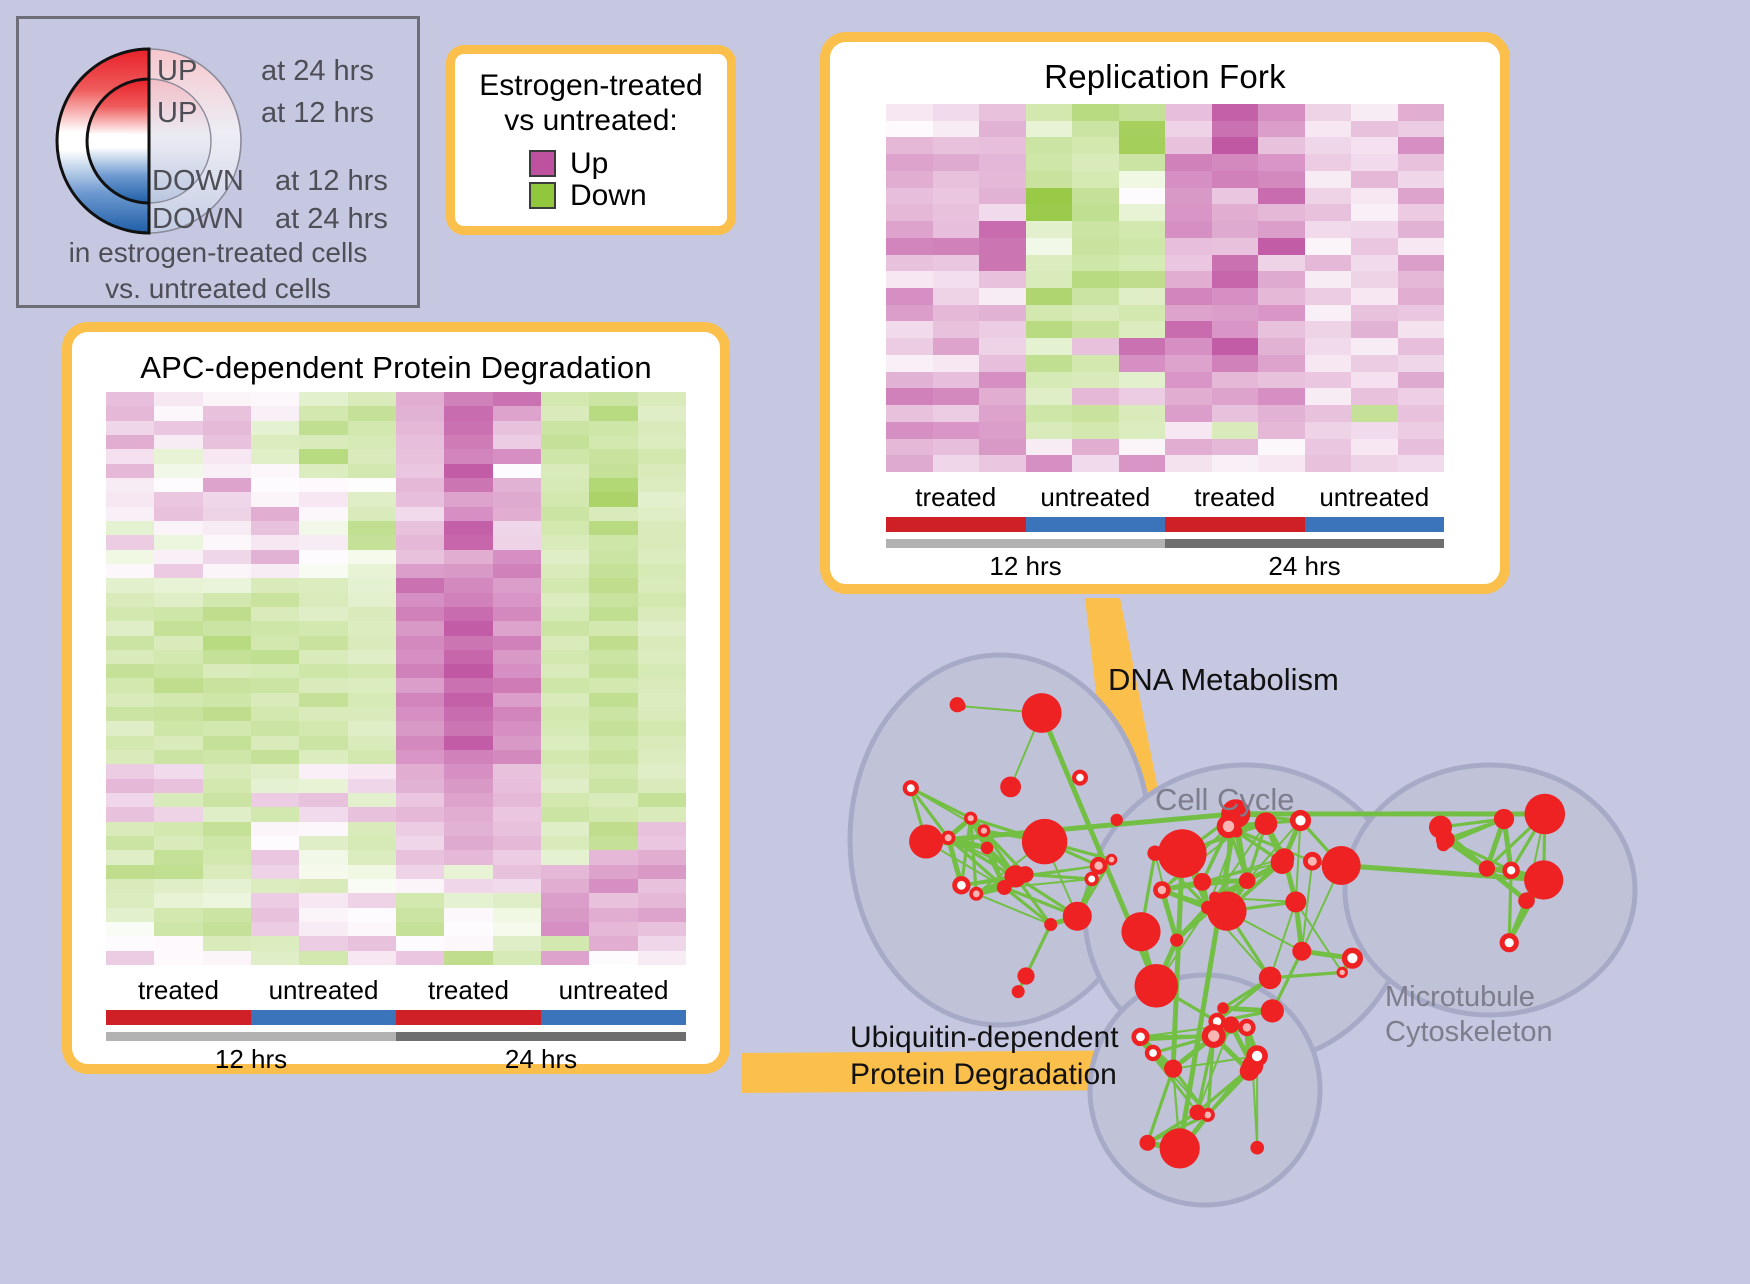  I want to click on key-footer-line2: vs. untreated cells, so click(218, 289).